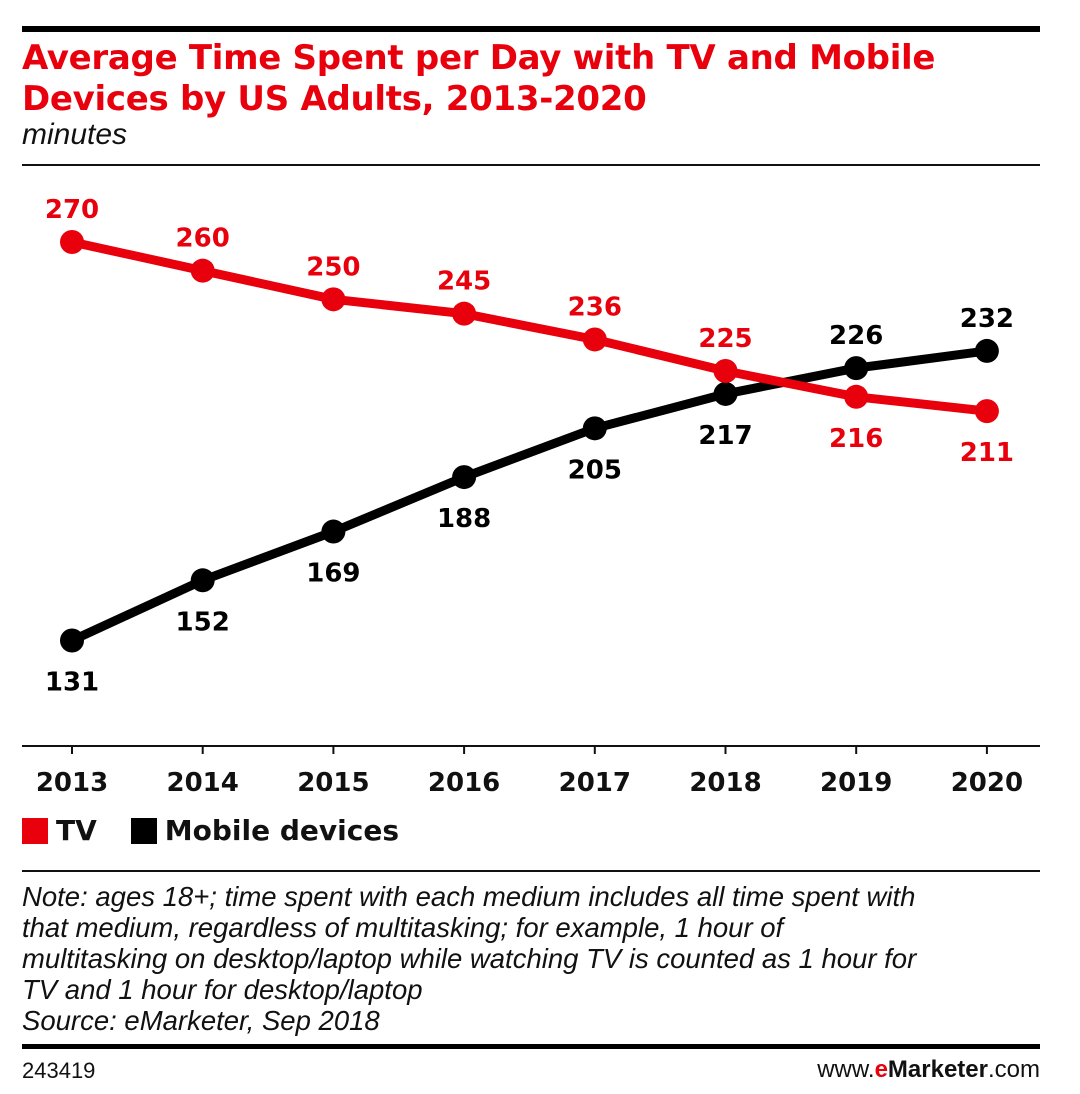 The image size is (1080, 1094). Describe the element at coordinates (464, 783) in the screenshot. I see `x-tick-label: 2016` at that location.